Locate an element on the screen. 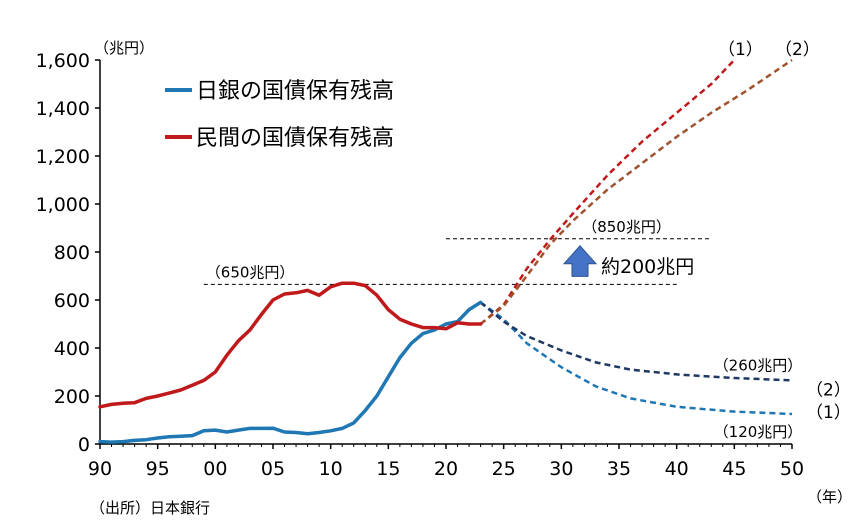  y-axis-label: （兆円） is located at coordinates (124, 48).